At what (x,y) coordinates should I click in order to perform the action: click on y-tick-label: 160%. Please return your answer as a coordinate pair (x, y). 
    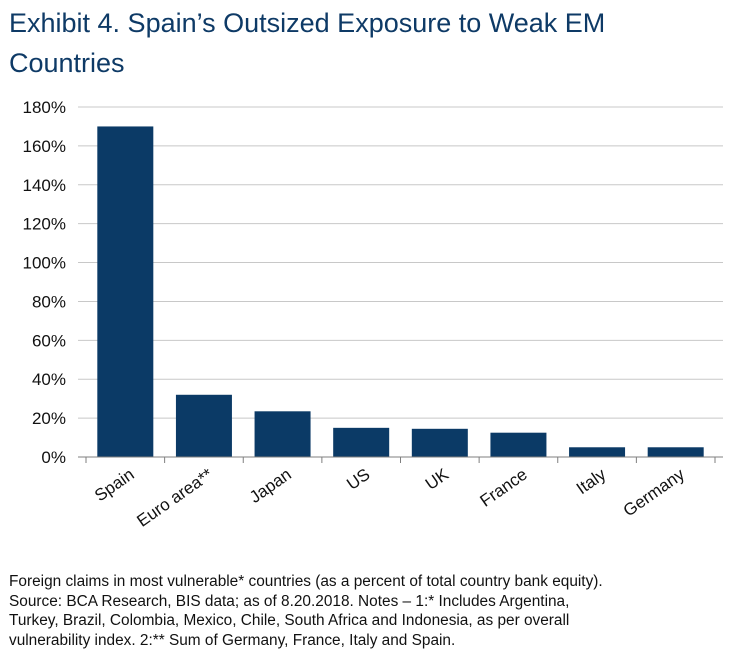
    Looking at the image, I should click on (44, 146).